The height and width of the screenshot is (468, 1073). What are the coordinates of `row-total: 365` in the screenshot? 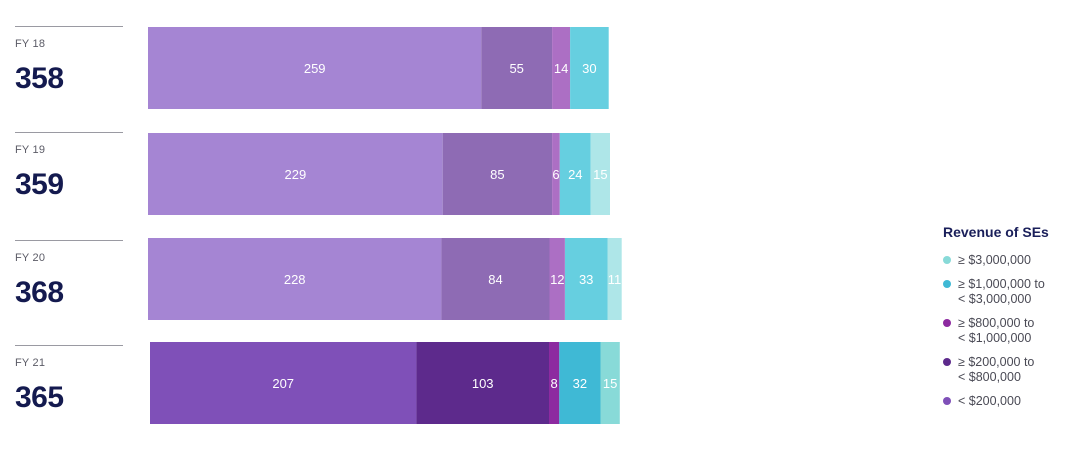 It's located at (39, 397).